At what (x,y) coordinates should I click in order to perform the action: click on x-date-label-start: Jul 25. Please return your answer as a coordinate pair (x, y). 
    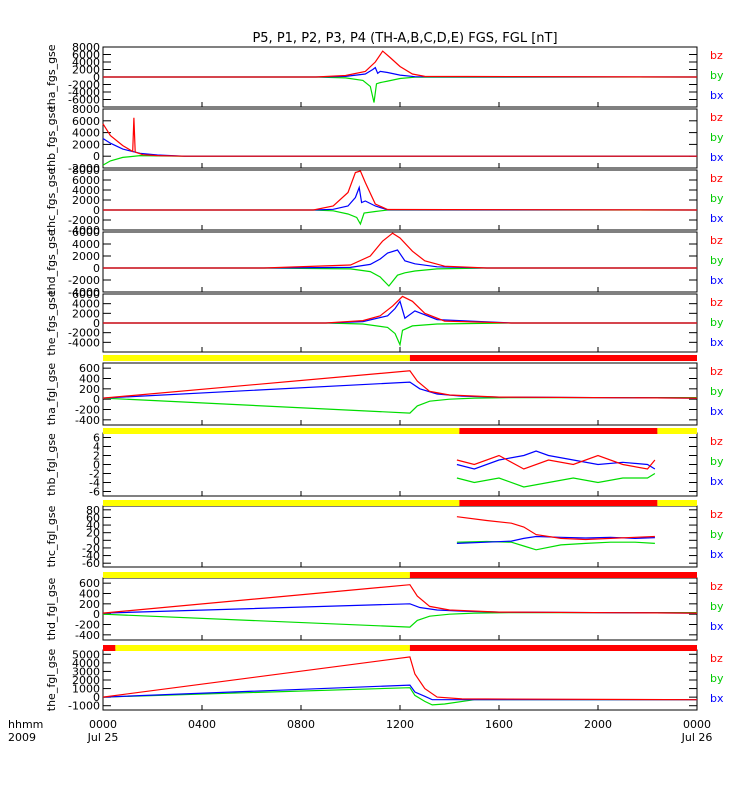
    Looking at the image, I should click on (103, 737).